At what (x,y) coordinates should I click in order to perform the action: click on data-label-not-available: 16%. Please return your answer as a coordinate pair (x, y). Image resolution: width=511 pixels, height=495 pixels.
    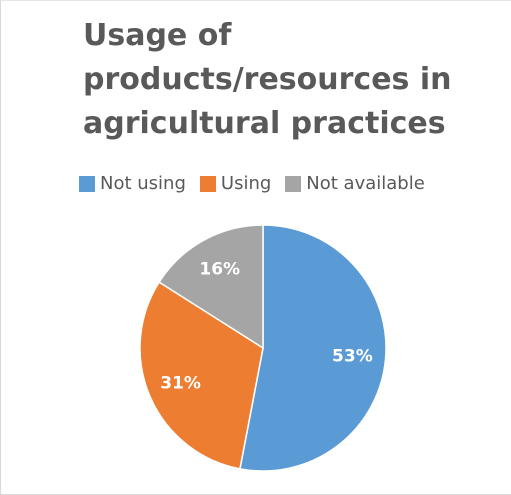
    Looking at the image, I should click on (219, 269).